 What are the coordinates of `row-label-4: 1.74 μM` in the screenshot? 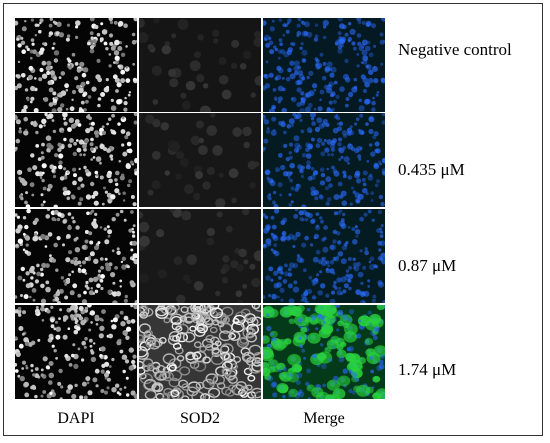 It's located at (427, 369).